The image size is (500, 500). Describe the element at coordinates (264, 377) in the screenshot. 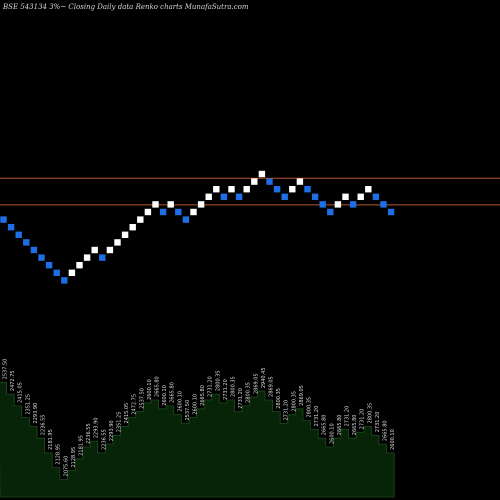

I see `price-label: 2940.45` at that location.